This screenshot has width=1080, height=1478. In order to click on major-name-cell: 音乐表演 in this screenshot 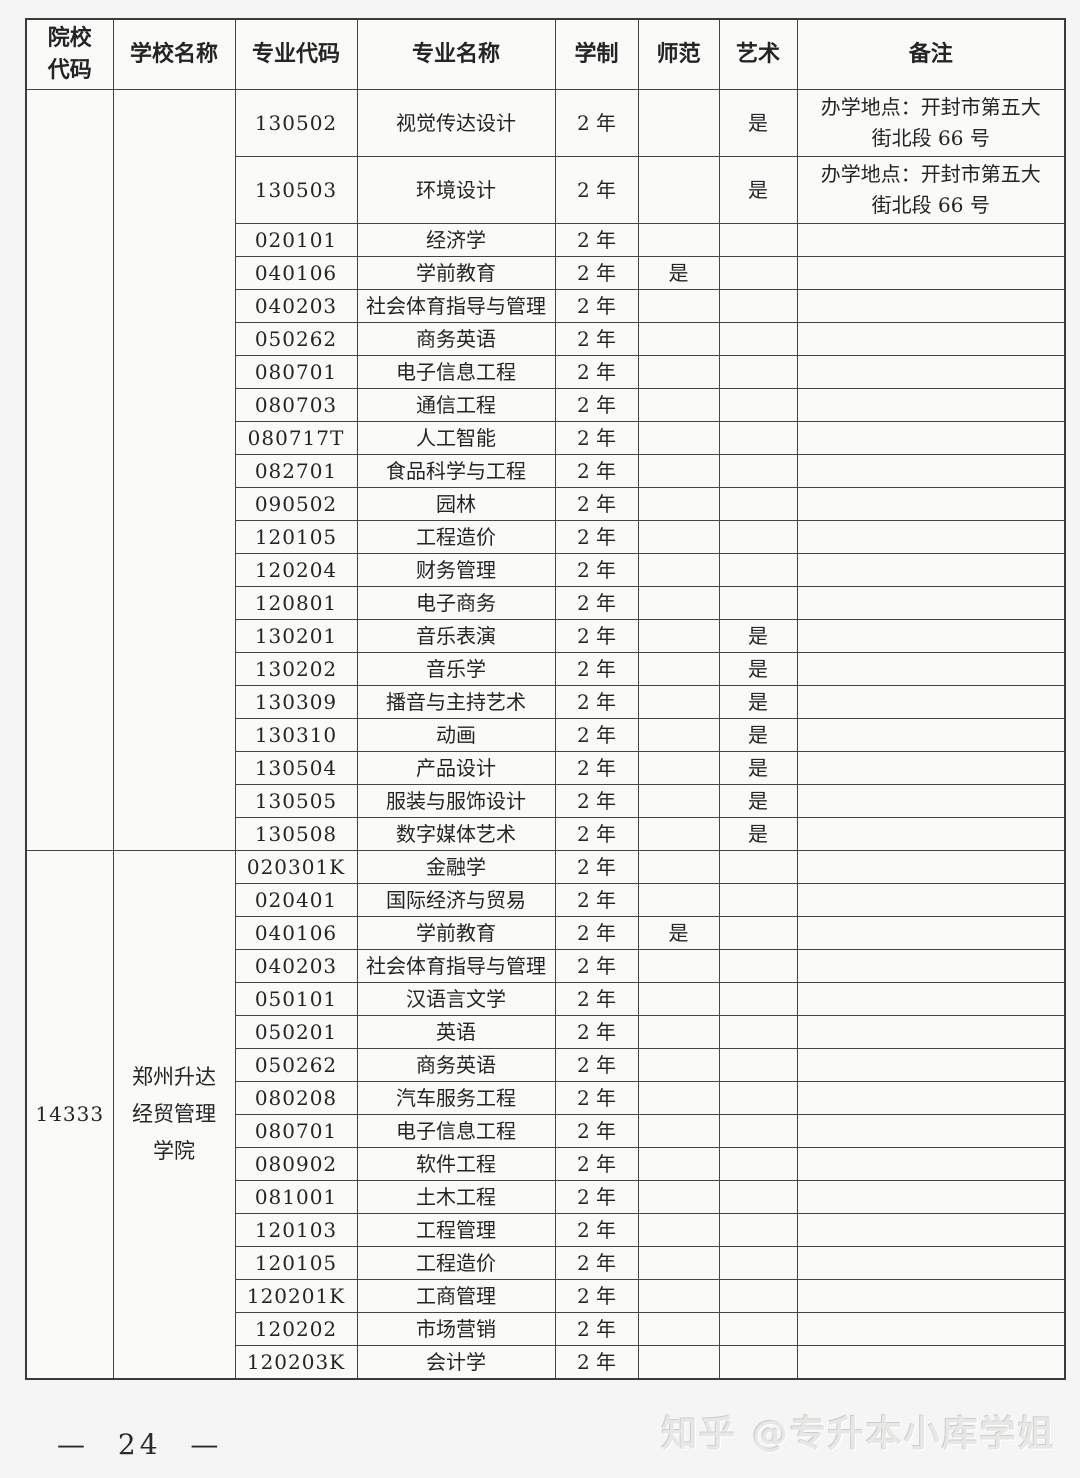, I will do `click(456, 636)`.